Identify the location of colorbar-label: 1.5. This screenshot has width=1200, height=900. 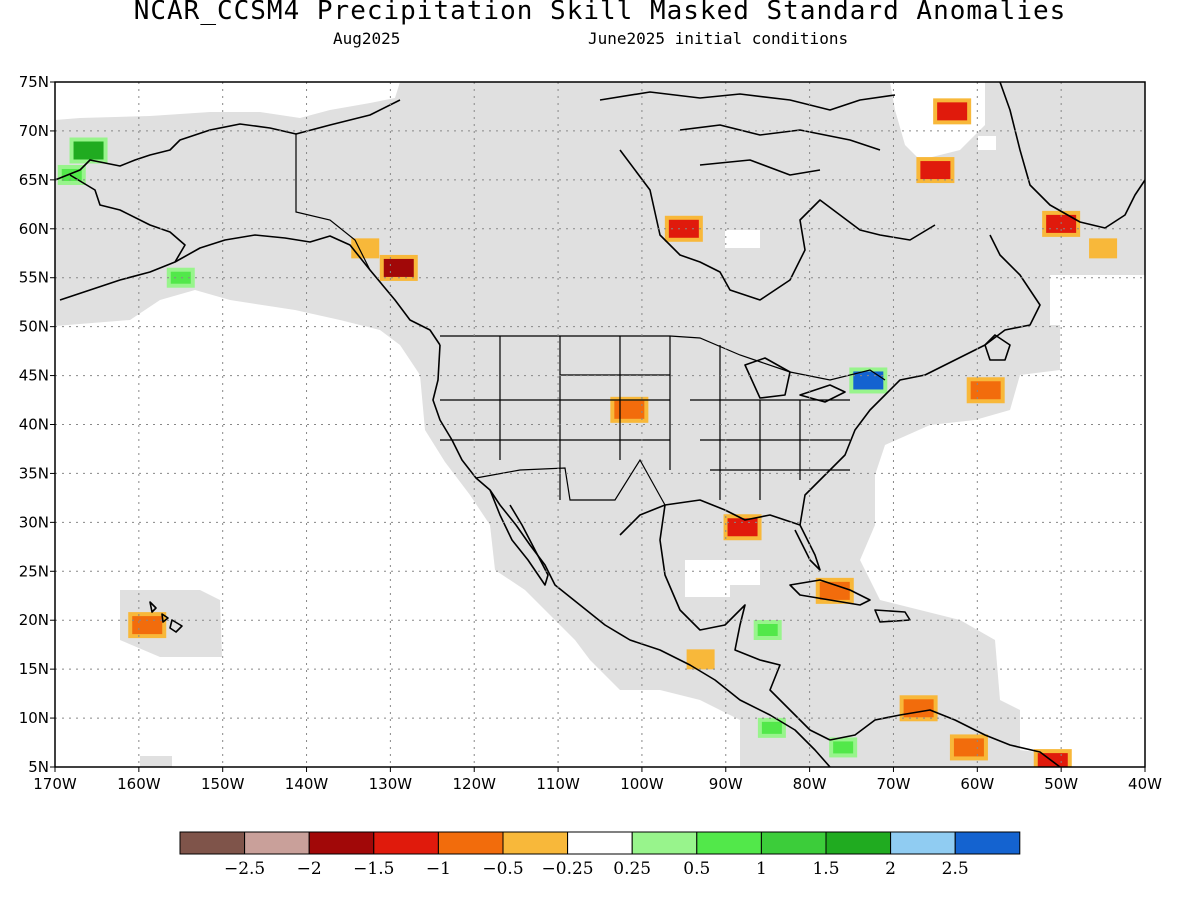
(825, 869).